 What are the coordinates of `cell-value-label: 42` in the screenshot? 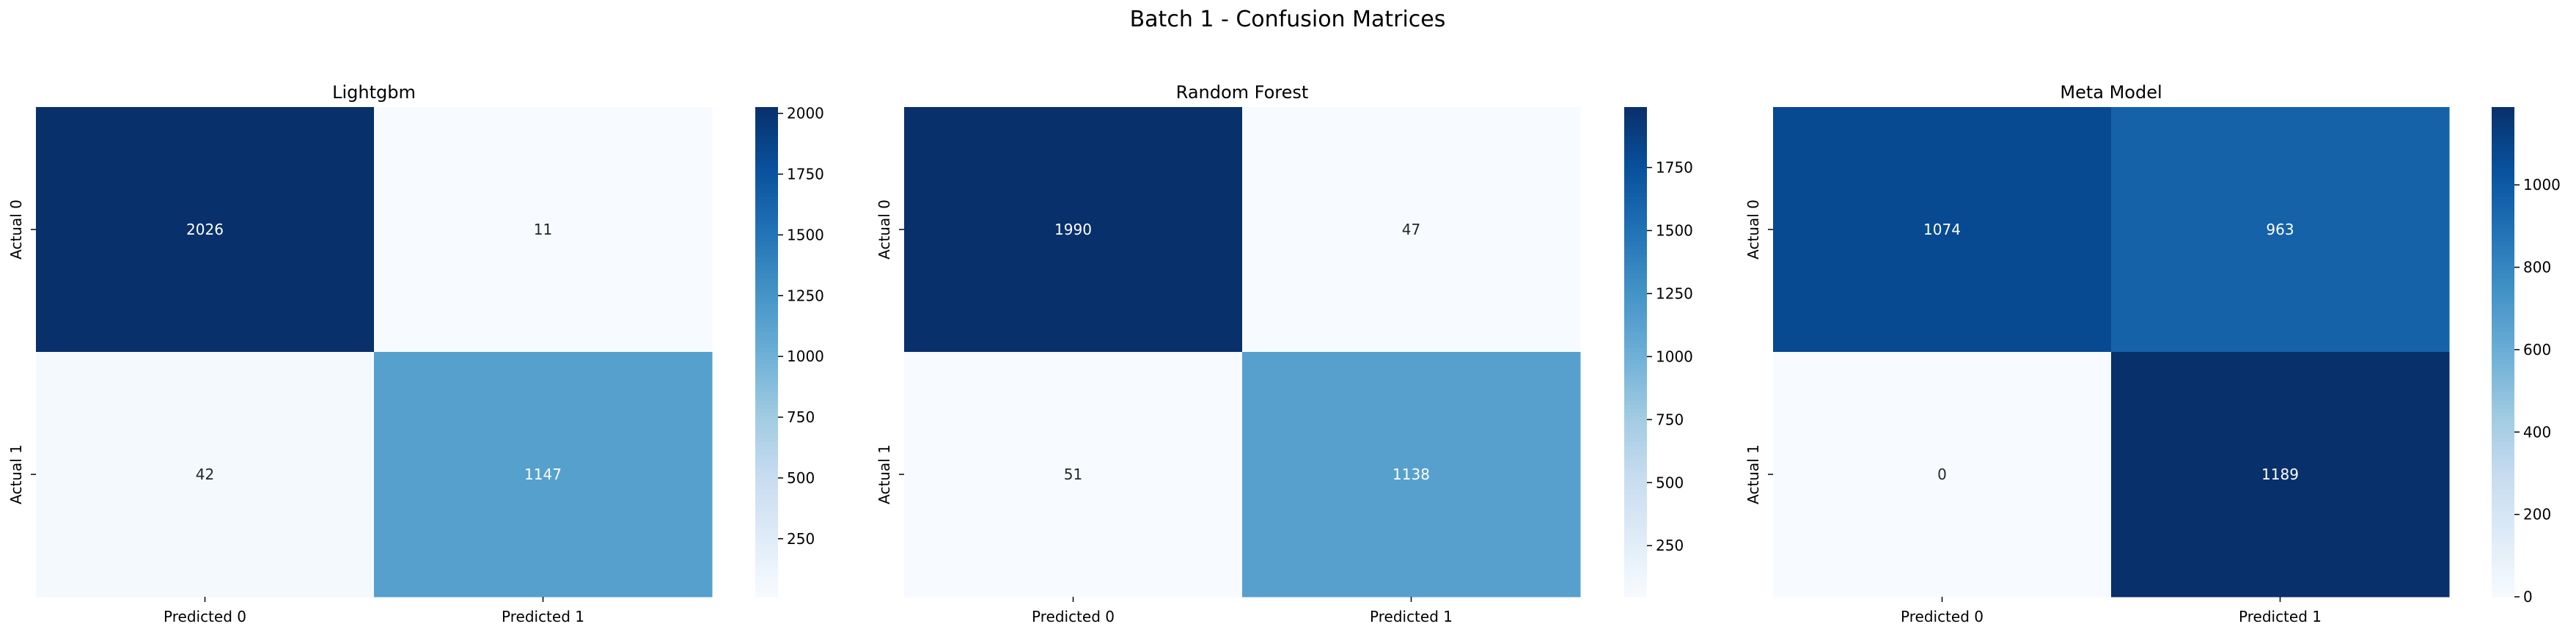 It's located at (205, 474).